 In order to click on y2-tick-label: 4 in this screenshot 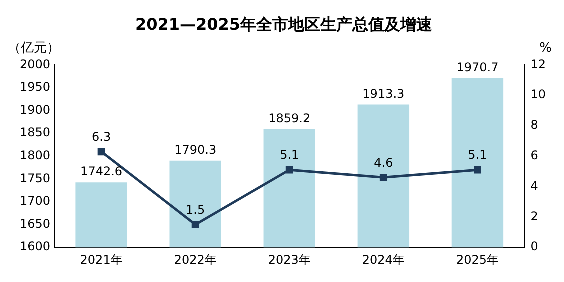, I will do `click(534, 185)`.